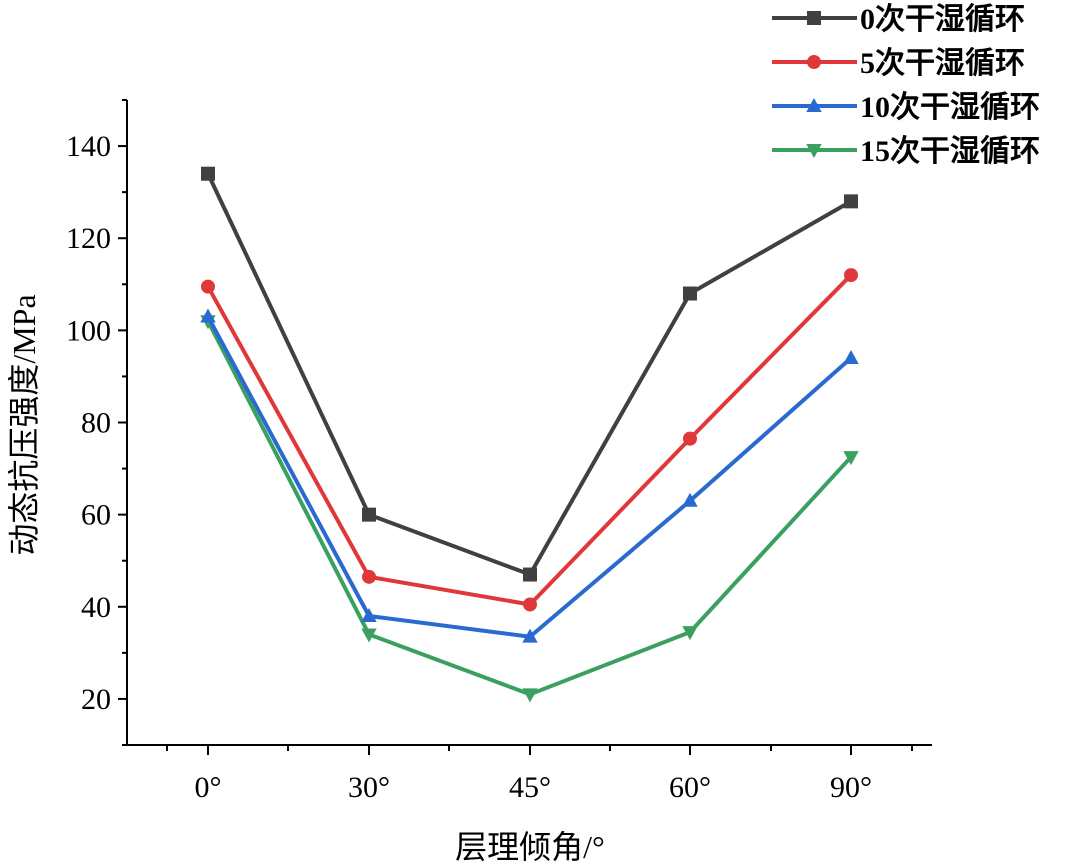 The image size is (1083, 866). Describe the element at coordinates (942, 63) in the screenshot. I see `legend-label: 5次干湿循环` at that location.